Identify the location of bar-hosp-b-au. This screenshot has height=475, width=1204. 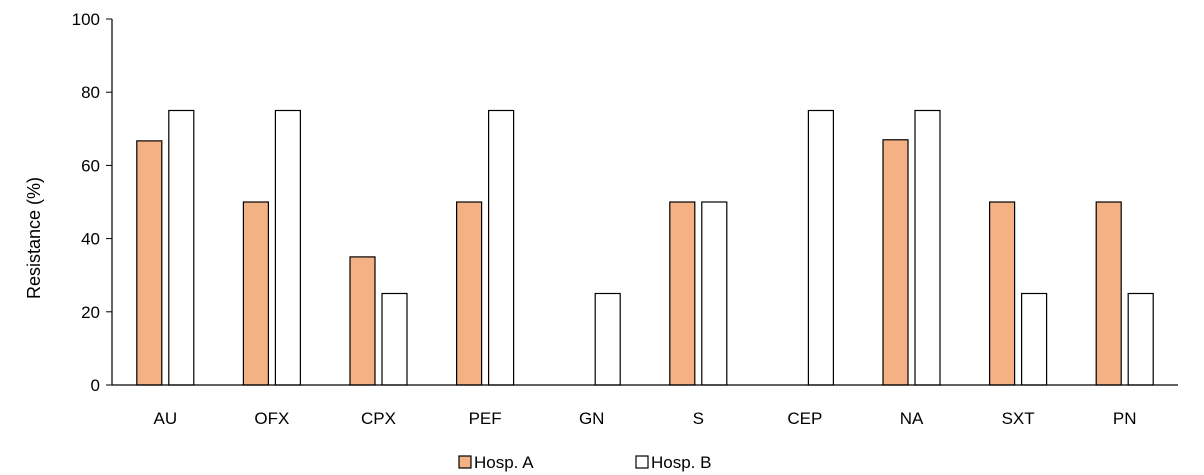
(181, 247).